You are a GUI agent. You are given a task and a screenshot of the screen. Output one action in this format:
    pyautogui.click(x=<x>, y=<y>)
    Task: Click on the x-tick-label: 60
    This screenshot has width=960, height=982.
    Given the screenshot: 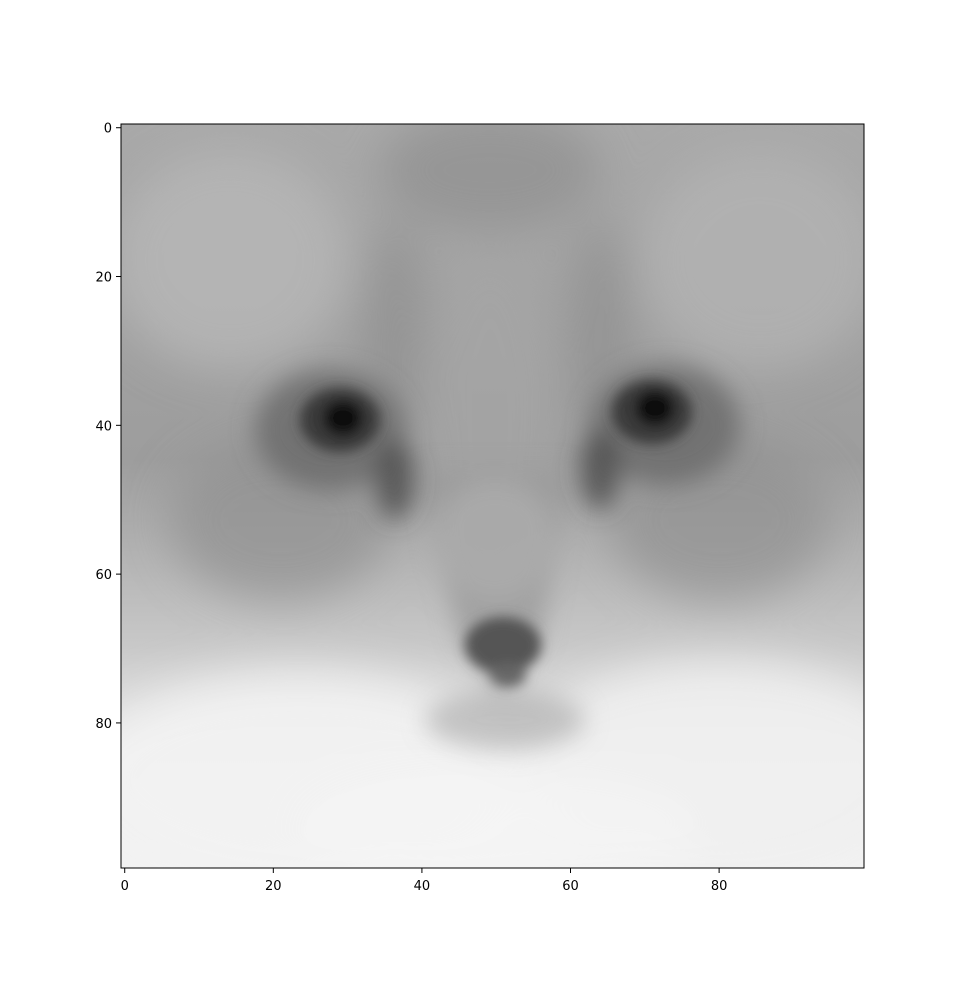 What is the action you would take?
    pyautogui.click(x=570, y=886)
    